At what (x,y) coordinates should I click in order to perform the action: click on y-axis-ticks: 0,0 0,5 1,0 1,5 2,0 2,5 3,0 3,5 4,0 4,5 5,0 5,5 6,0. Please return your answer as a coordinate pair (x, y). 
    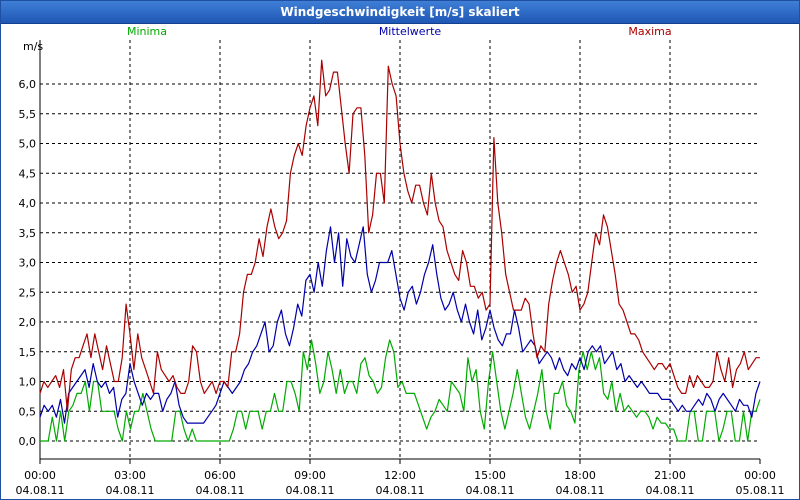
    Looking at the image, I should click on (28, 263).